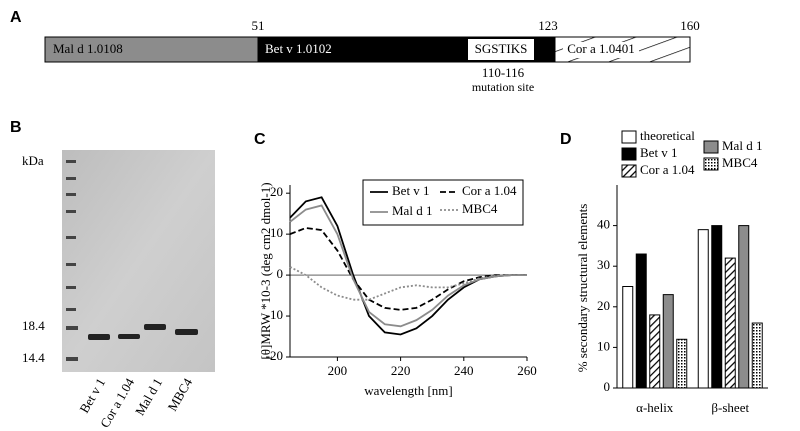 Image resolution: width=800 pixels, height=431 pixels. Describe the element at coordinates (527, 370) in the screenshot. I see `x-tick-label: 260` at that location.